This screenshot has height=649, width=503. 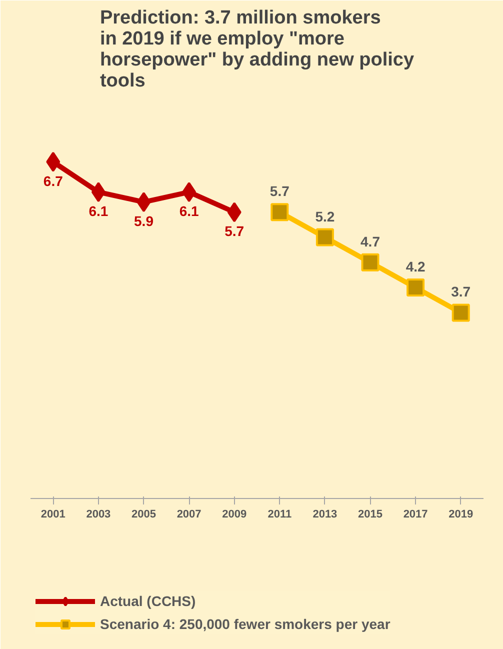 What do you see at coordinates (416, 266) in the screenshot?
I see `data-label: 4.2` at bounding box center [416, 266].